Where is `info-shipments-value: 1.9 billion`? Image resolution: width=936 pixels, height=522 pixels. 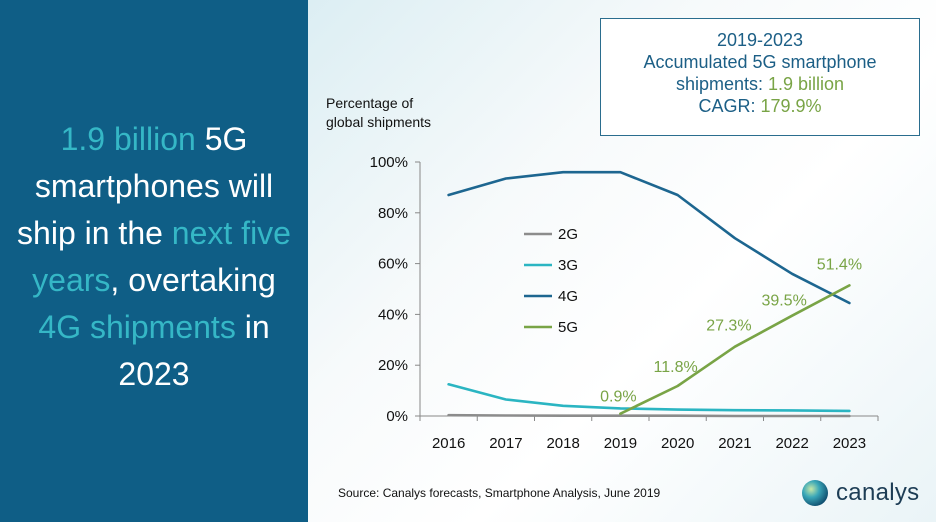 info-shipments-value: 1.9 billion is located at coordinates (806, 84).